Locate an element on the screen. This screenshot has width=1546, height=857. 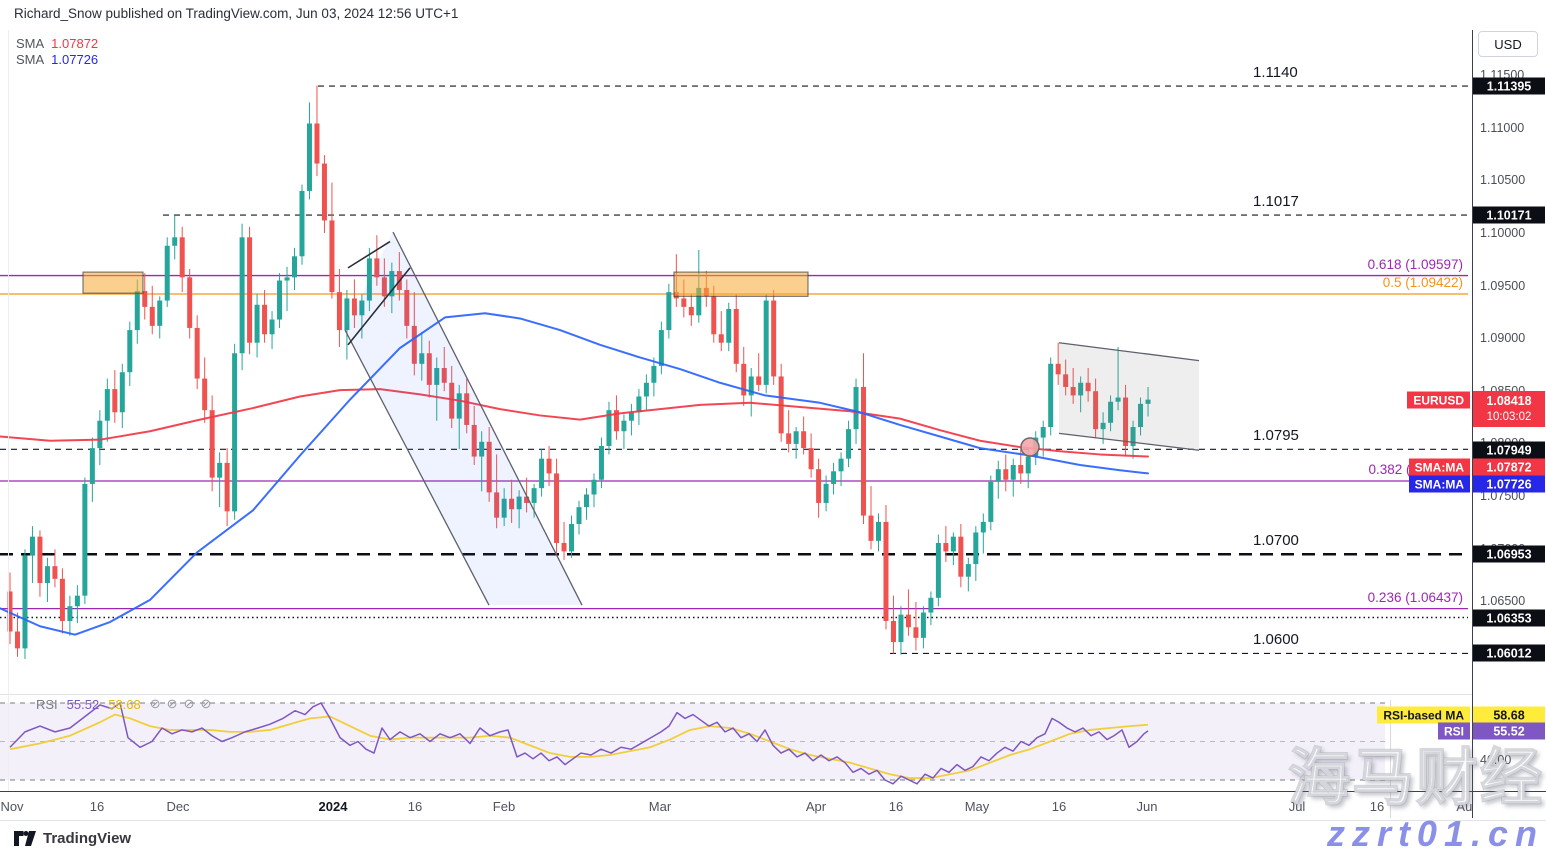
currency-toggle-button: USD is located at coordinates (1508, 44).